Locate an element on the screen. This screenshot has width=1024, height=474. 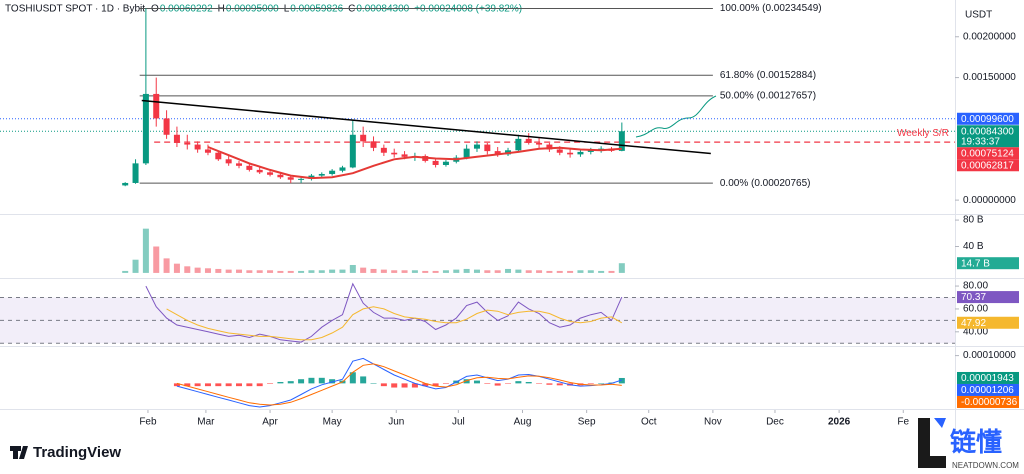
header-text: H is located at coordinates (221, 9).